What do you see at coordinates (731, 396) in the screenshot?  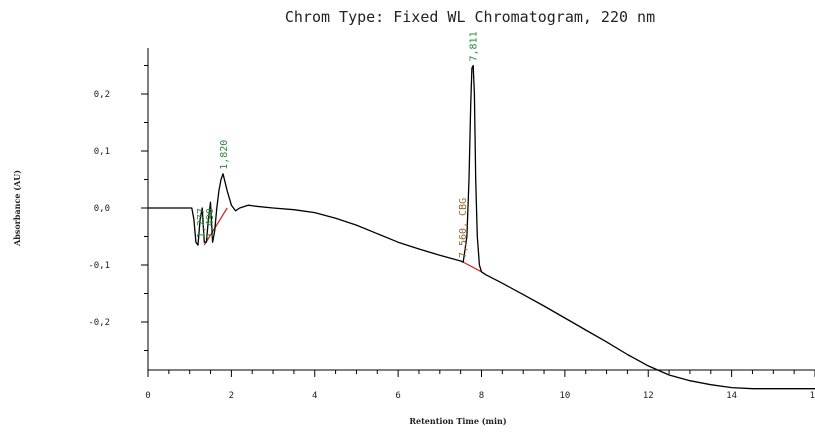 I see `x-tick-label: 14` at bounding box center [731, 396].